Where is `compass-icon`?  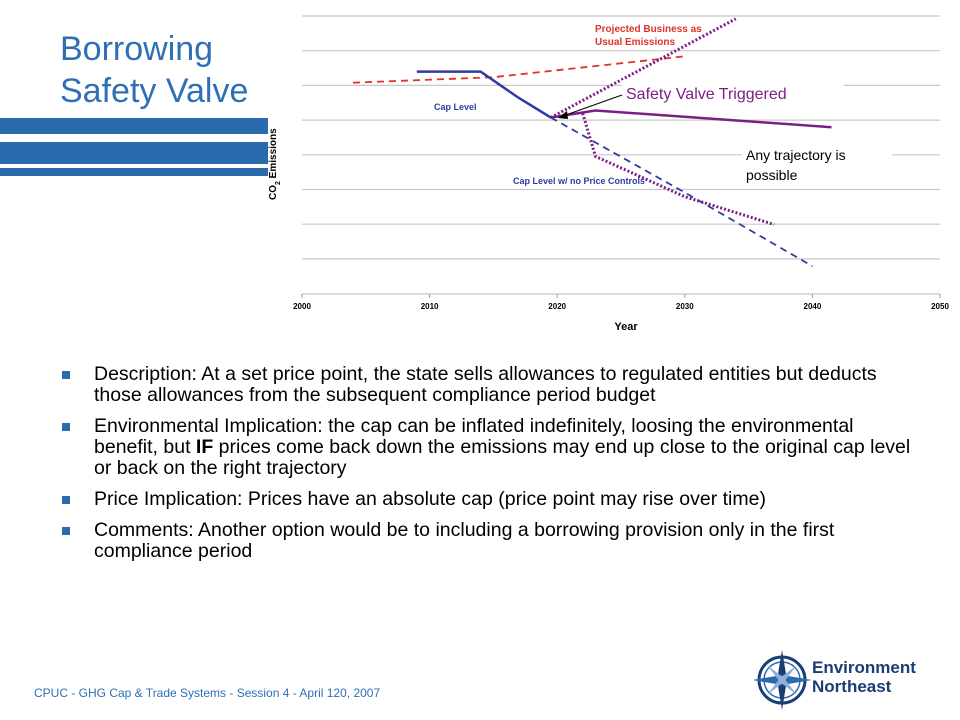
compass-icon is located at coordinates (783, 680).